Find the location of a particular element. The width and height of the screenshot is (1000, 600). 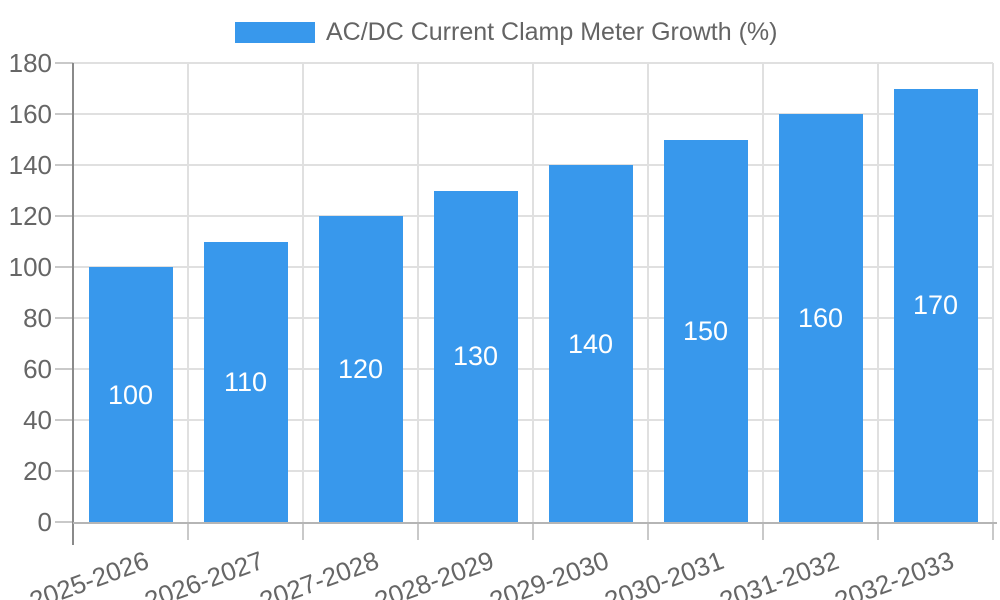

bar: 140 is located at coordinates (590, 343).